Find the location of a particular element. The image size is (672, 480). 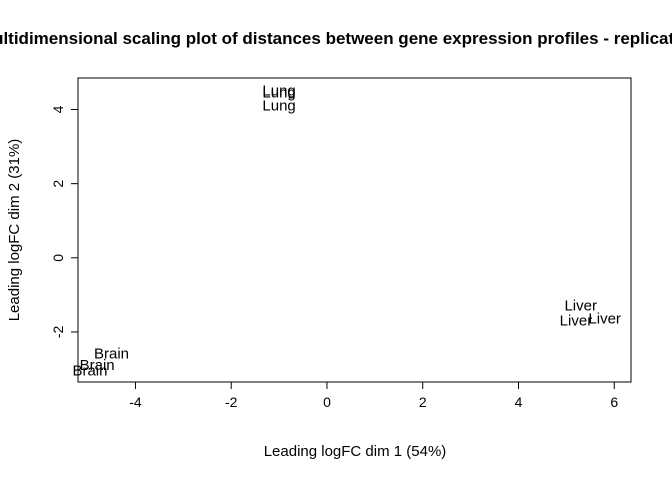

y-tick-label: -2 is located at coordinates (58, 332).